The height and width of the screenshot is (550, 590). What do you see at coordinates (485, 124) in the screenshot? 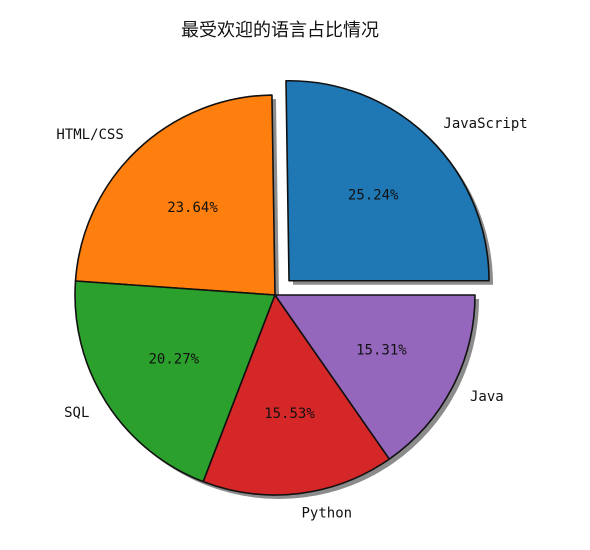
I see `slice-label-javascript: JavaScript` at bounding box center [485, 124].